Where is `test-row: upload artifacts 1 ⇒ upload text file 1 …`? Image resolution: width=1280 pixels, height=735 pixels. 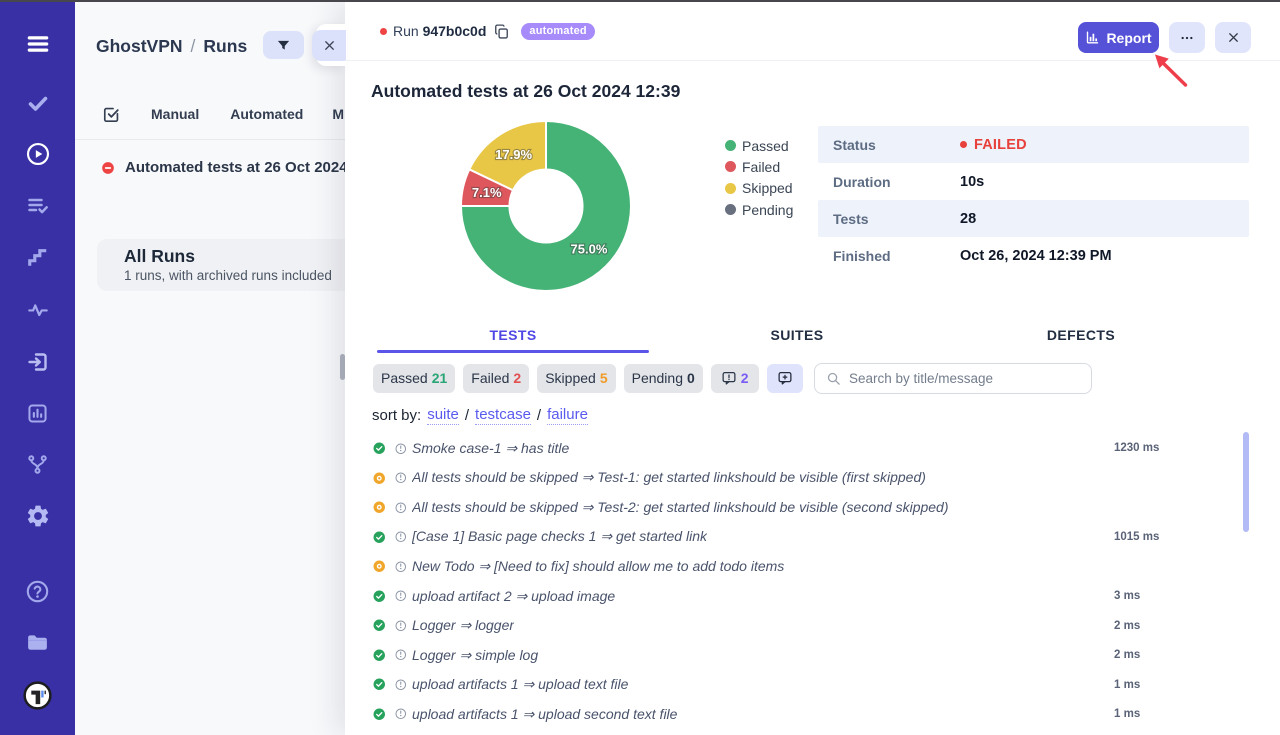
test-row: upload artifacts 1 ⇒ upload text file 1 … is located at coordinates (803, 685).